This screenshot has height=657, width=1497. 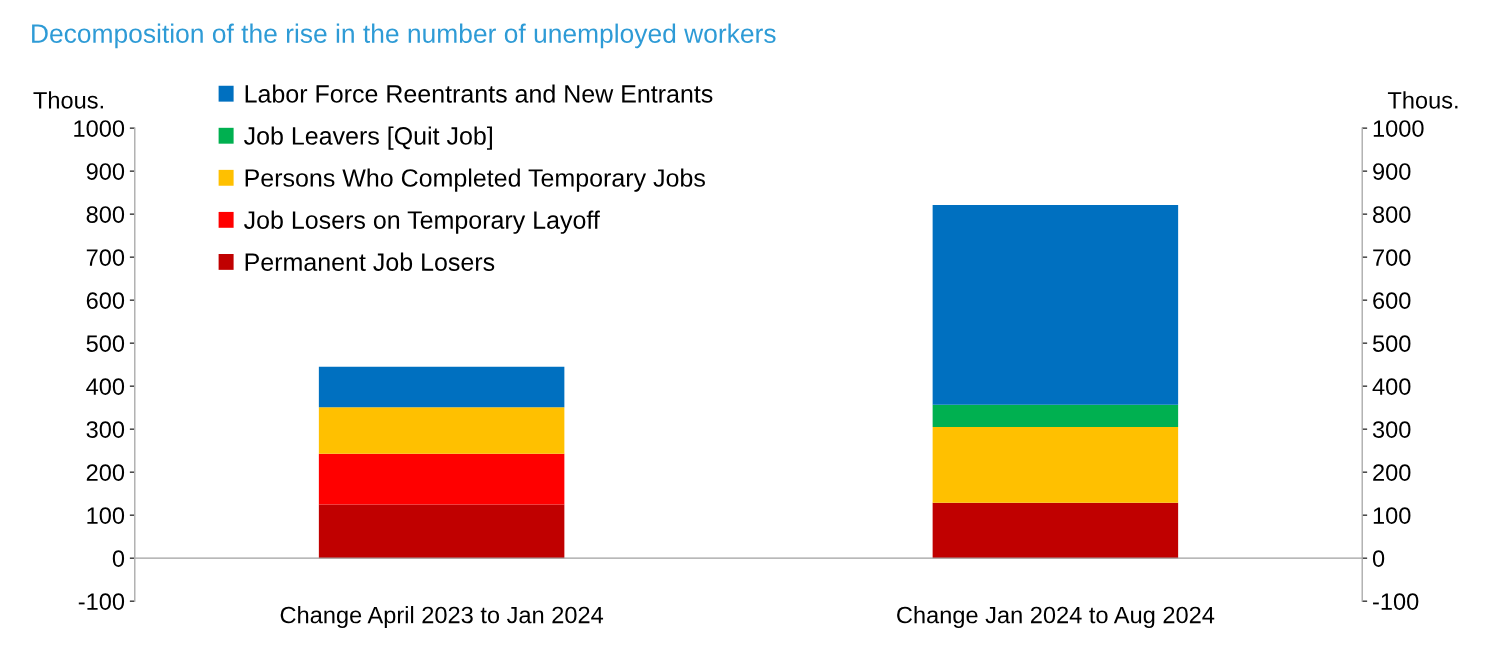 What do you see at coordinates (368, 138) in the screenshot?
I see `legend-label: Job Leavers [Quit Job]` at bounding box center [368, 138].